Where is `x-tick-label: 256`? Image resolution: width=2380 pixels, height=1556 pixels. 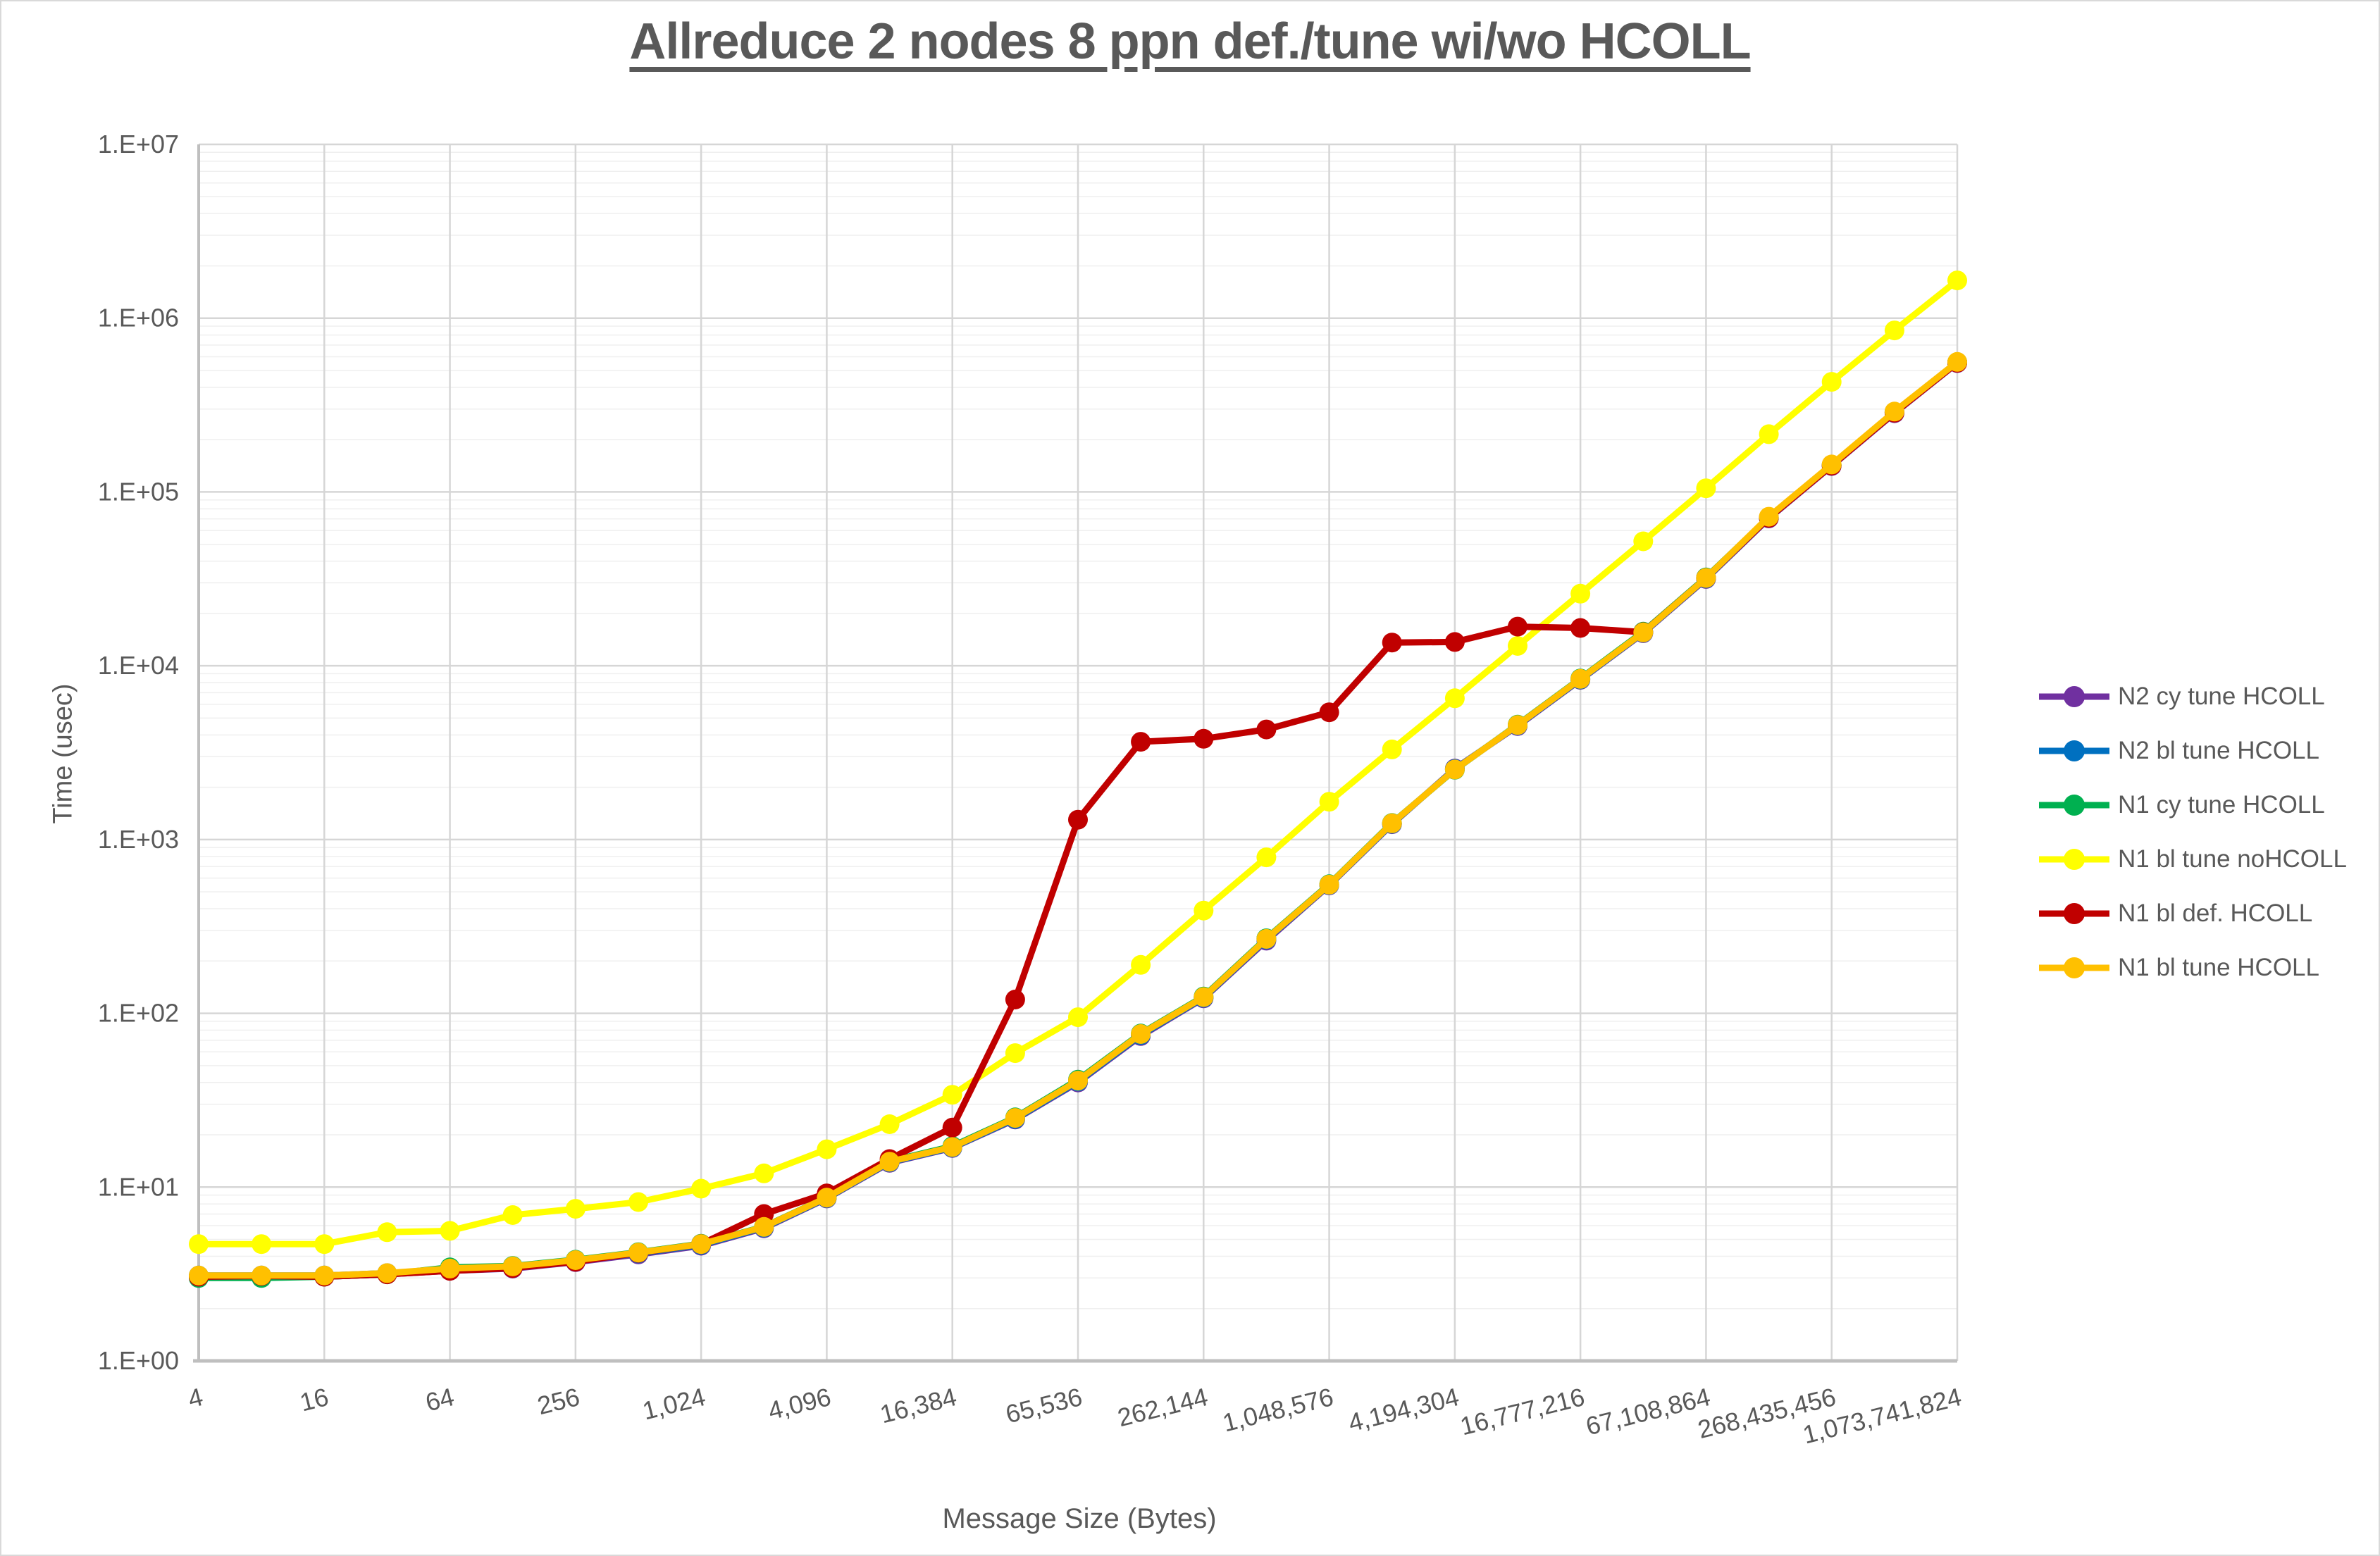 x-tick-label: 256 is located at coordinates (559, 1401).